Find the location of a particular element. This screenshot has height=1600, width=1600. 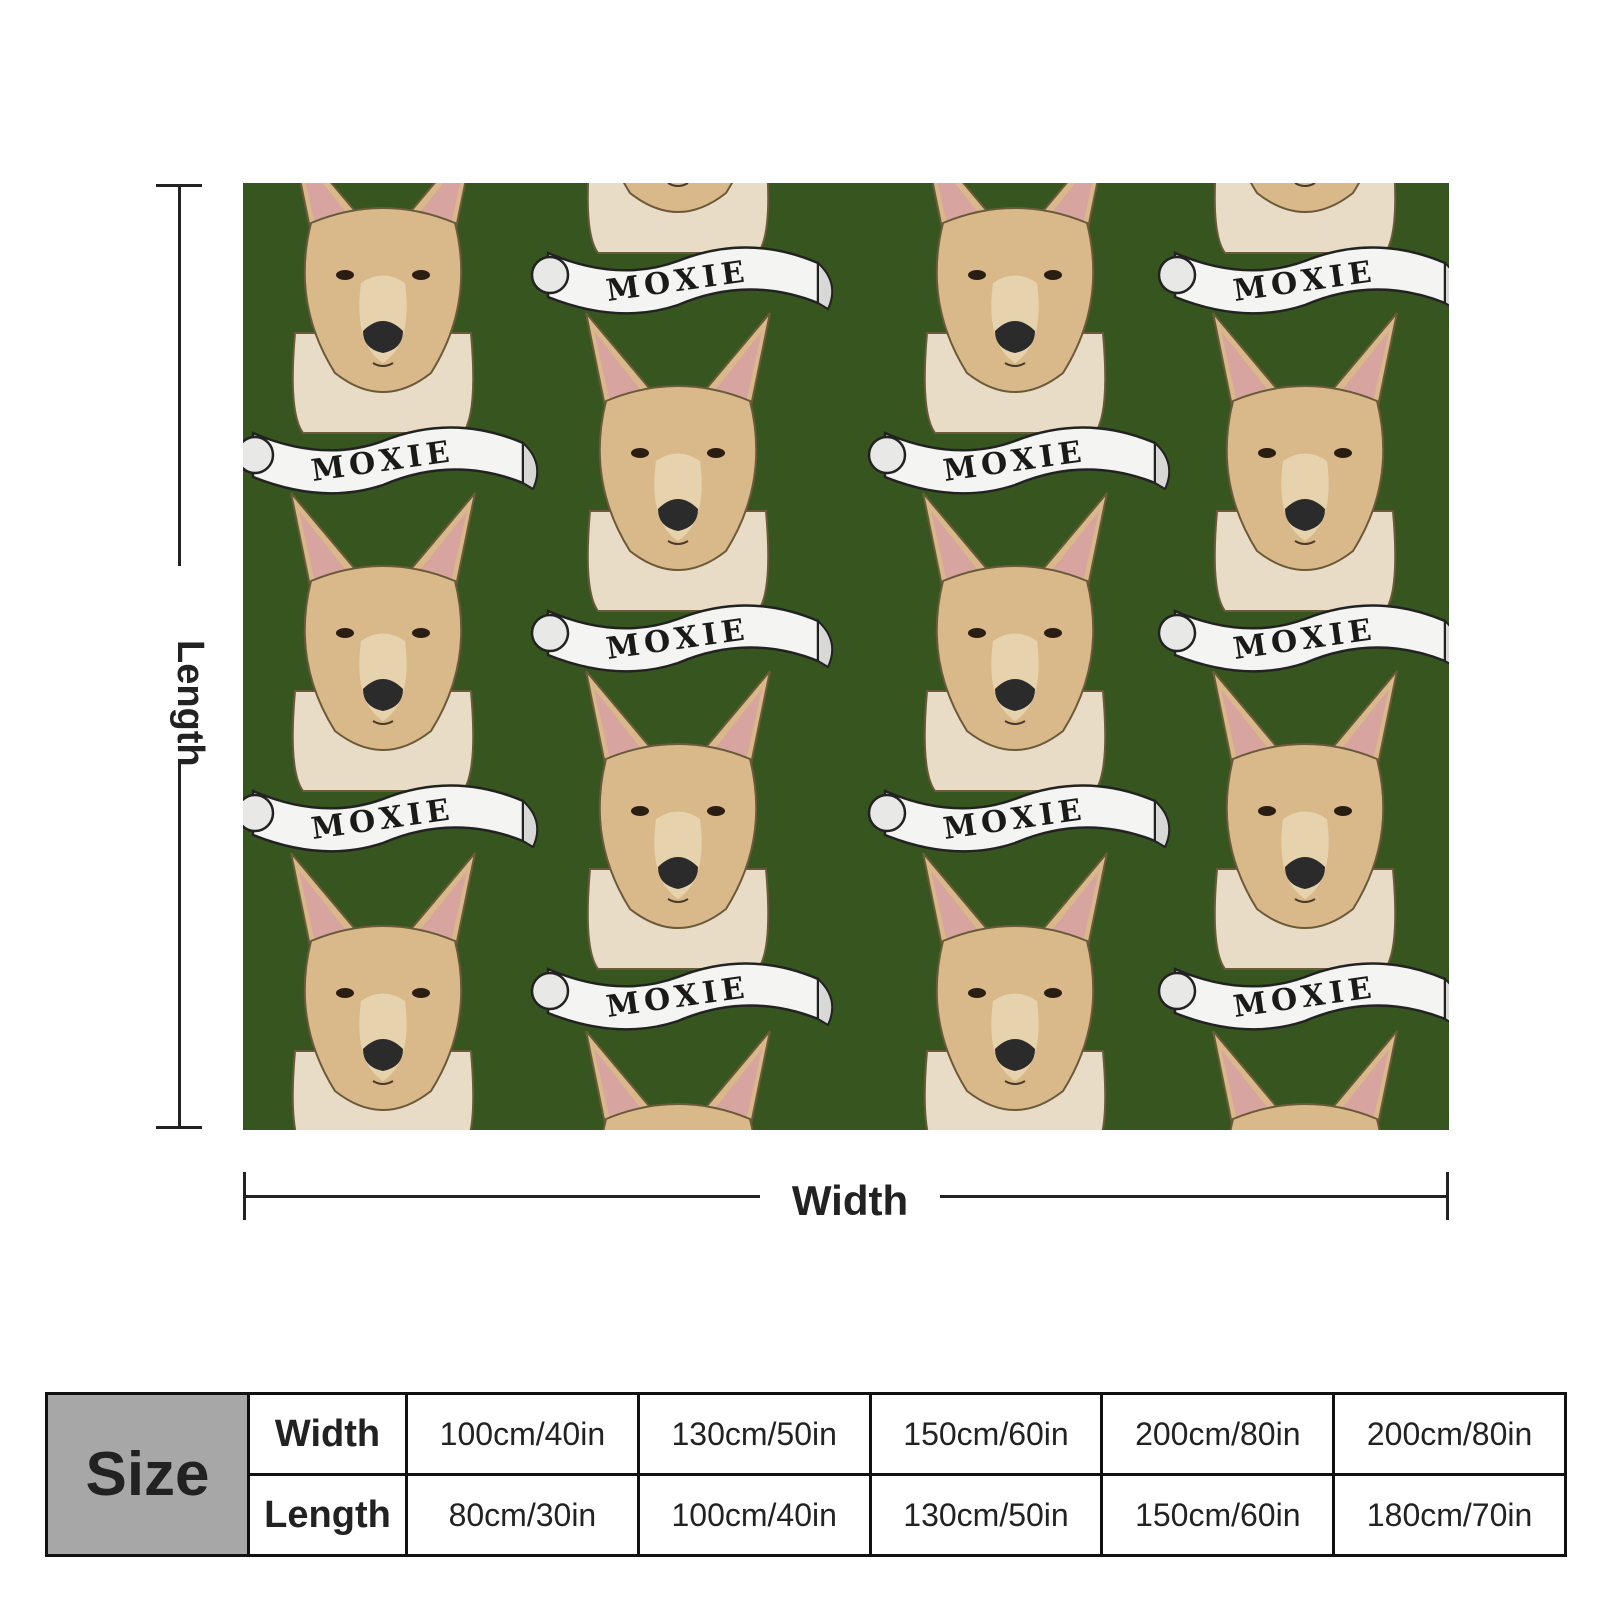

length-ruler-bottom-cap is located at coordinates (179, 1127).